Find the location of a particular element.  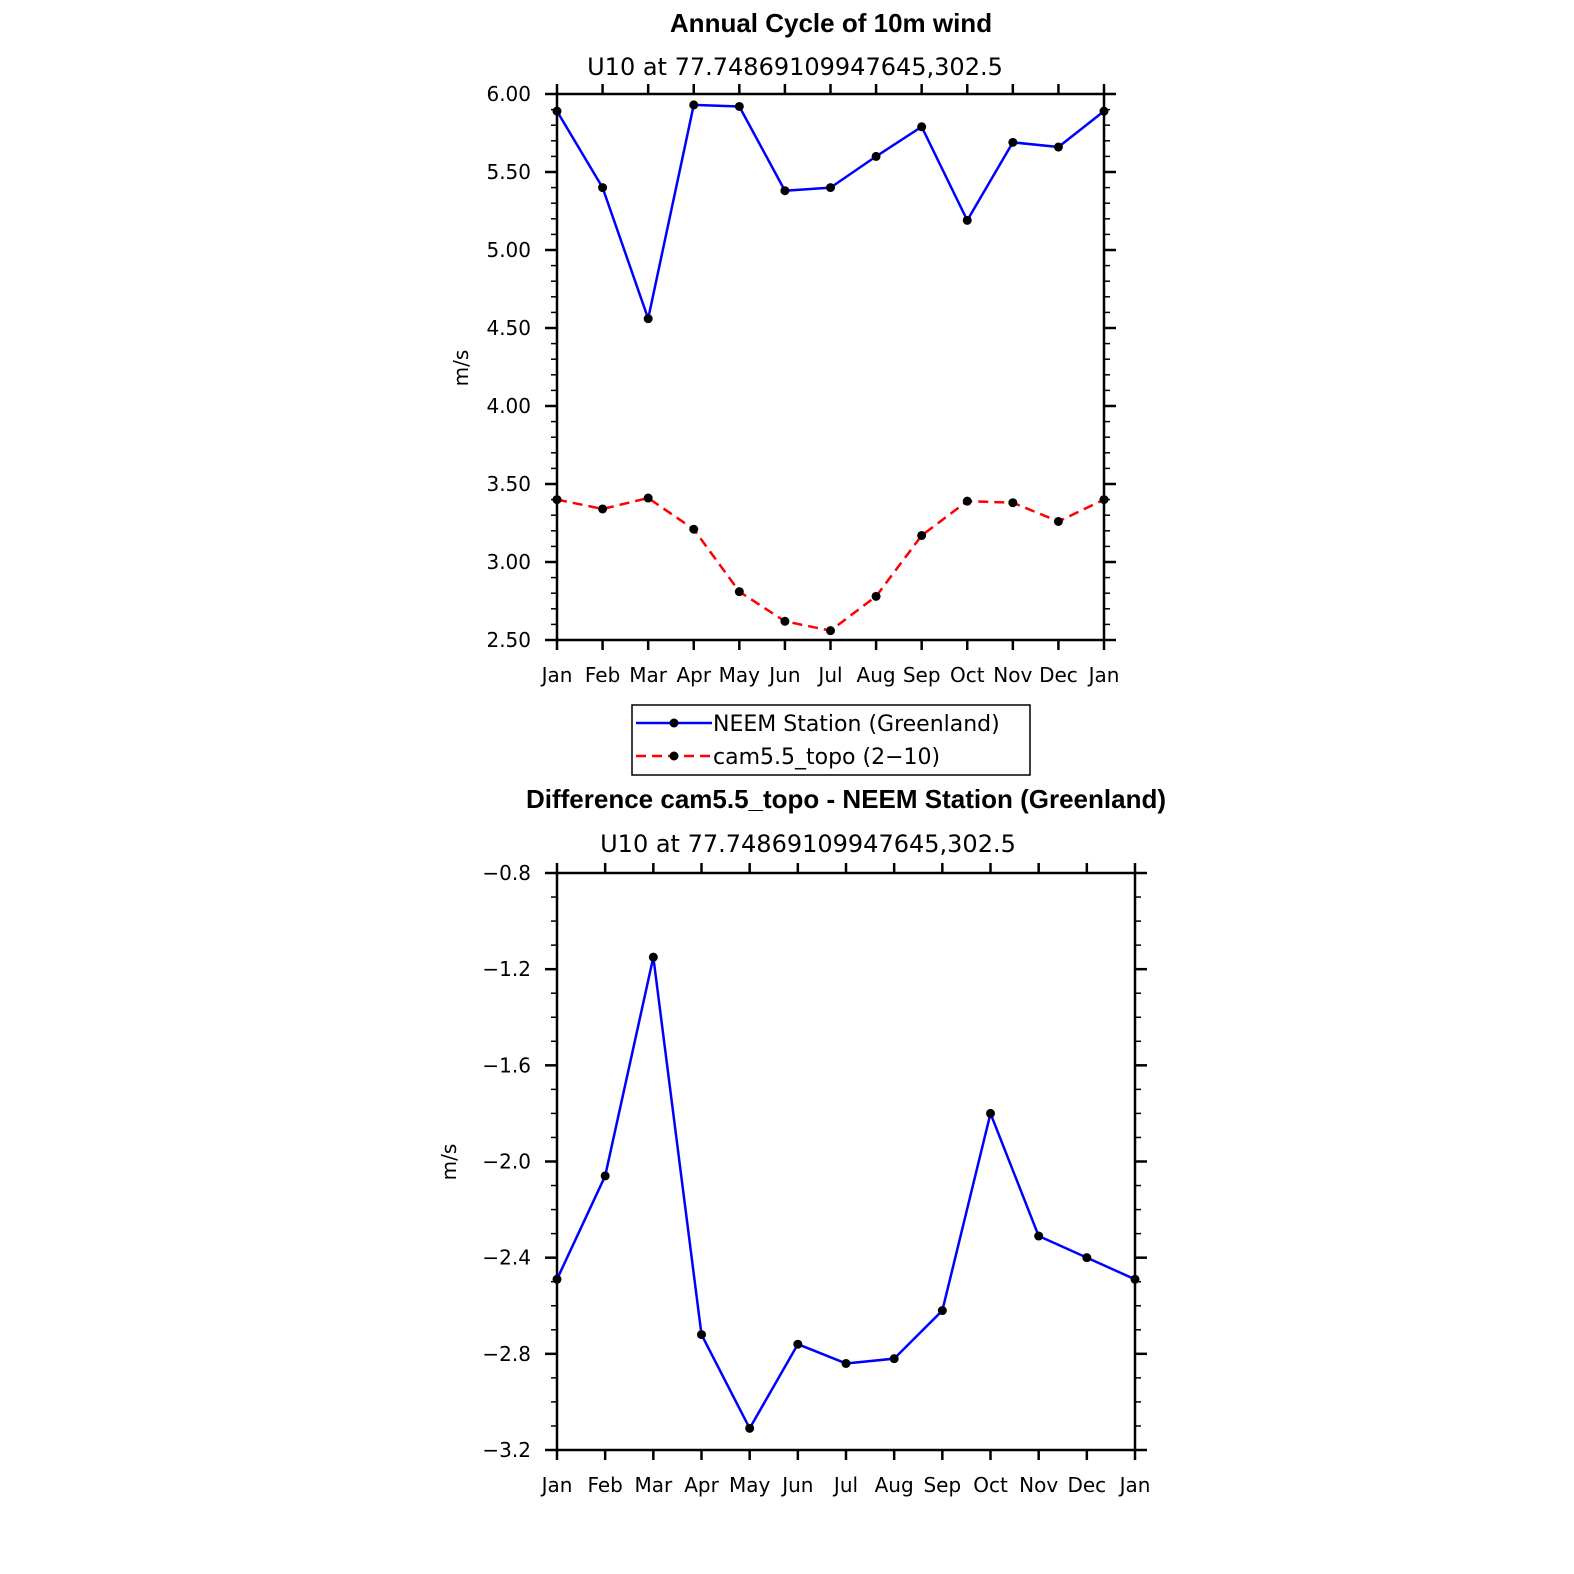

y-tick-label: −2.0 is located at coordinates (506, 1162).